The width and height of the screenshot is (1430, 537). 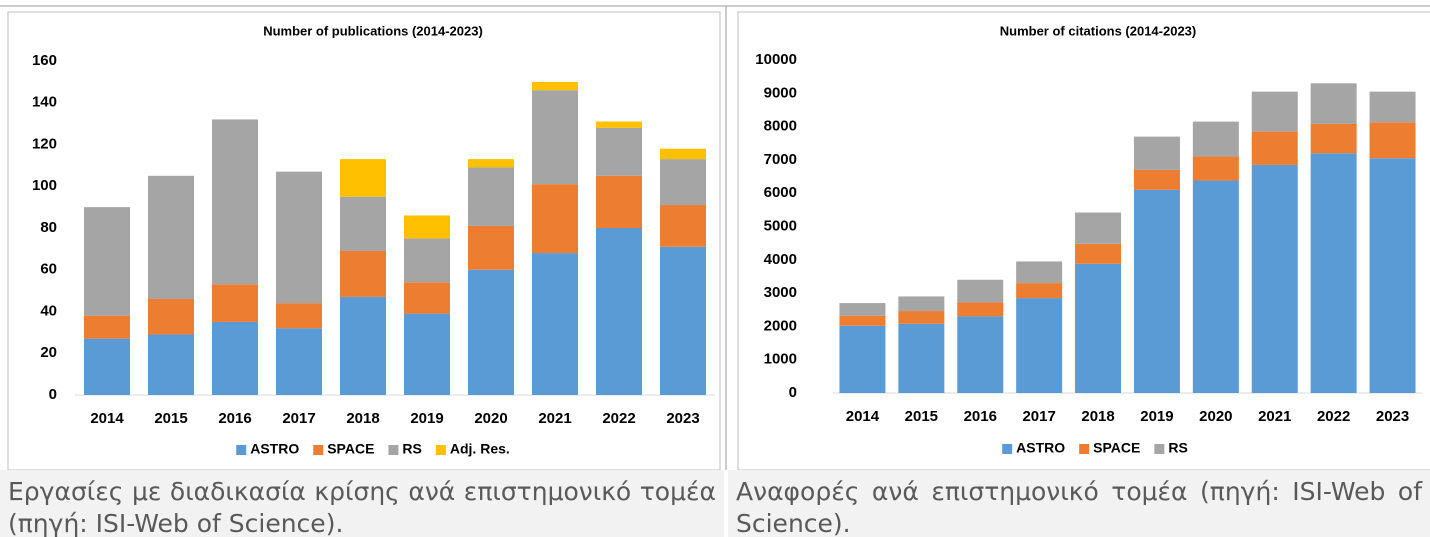 What do you see at coordinates (780, 325) in the screenshot?
I see `y-tick-label: 2000` at bounding box center [780, 325].